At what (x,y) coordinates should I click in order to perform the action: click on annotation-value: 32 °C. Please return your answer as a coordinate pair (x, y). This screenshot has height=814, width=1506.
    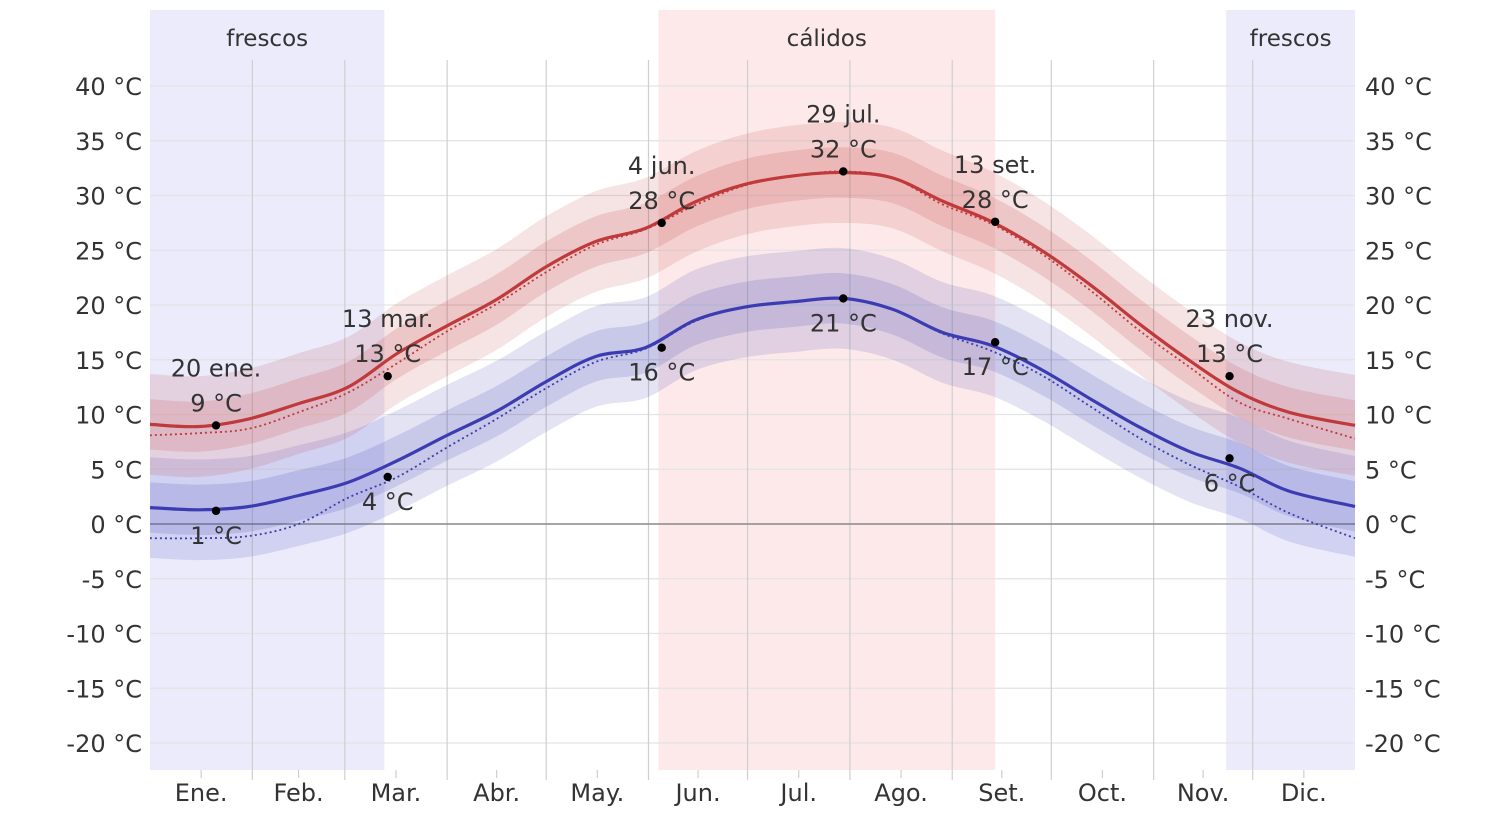
    Looking at the image, I should click on (843, 149).